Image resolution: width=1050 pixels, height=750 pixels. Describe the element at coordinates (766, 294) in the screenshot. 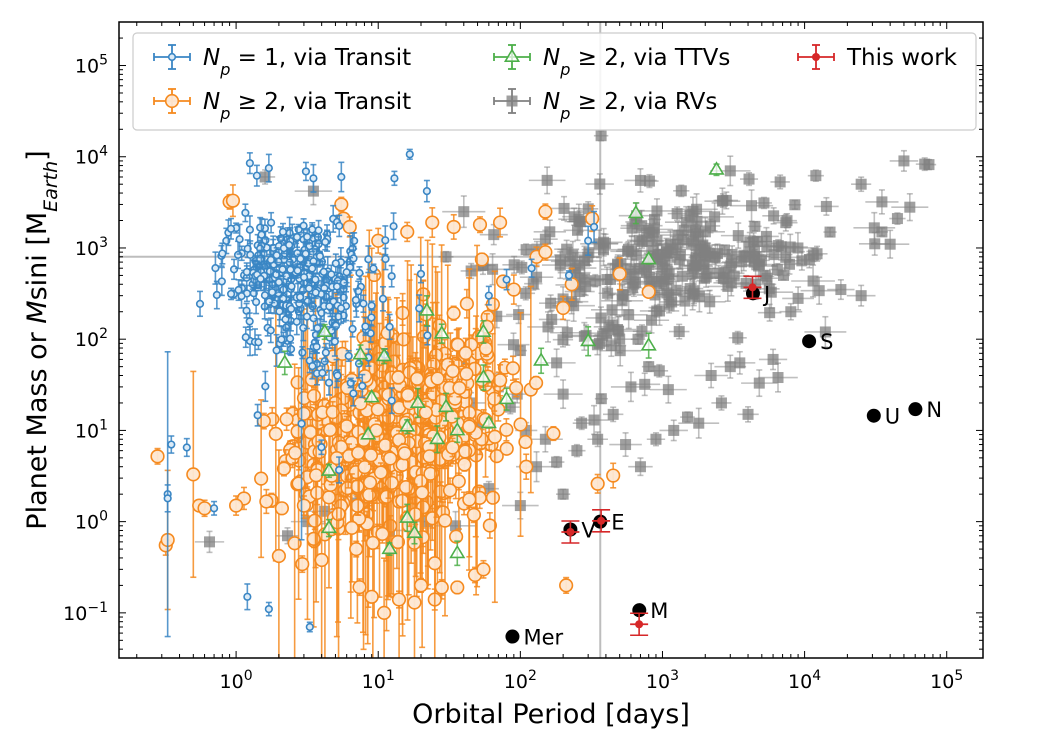

I see `solar-planet-label-J: J` at that location.